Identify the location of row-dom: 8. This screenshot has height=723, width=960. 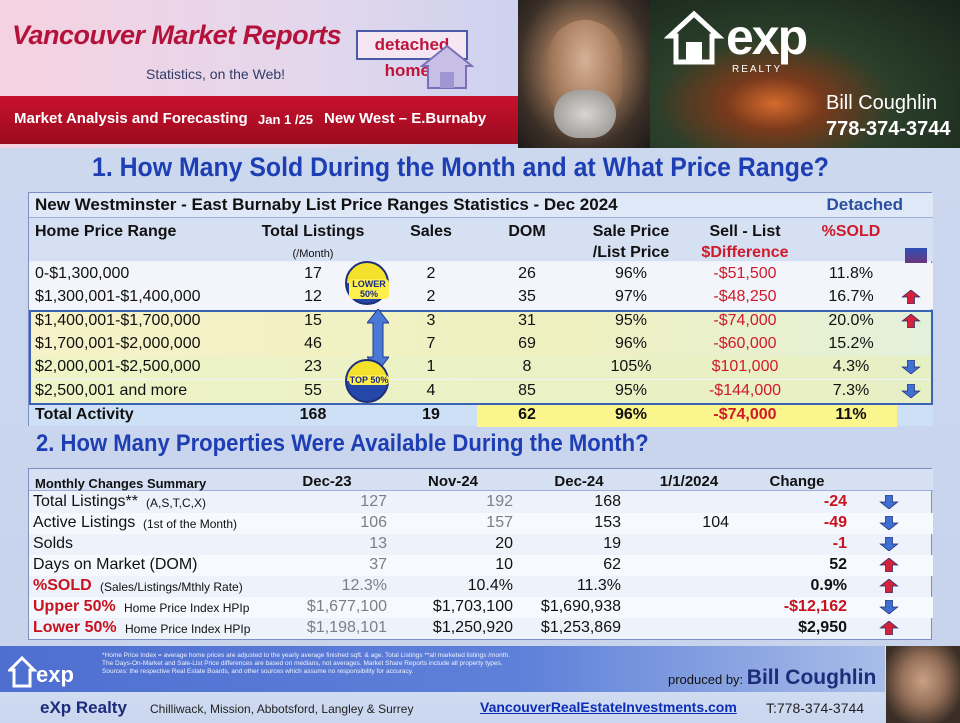
(527, 367).